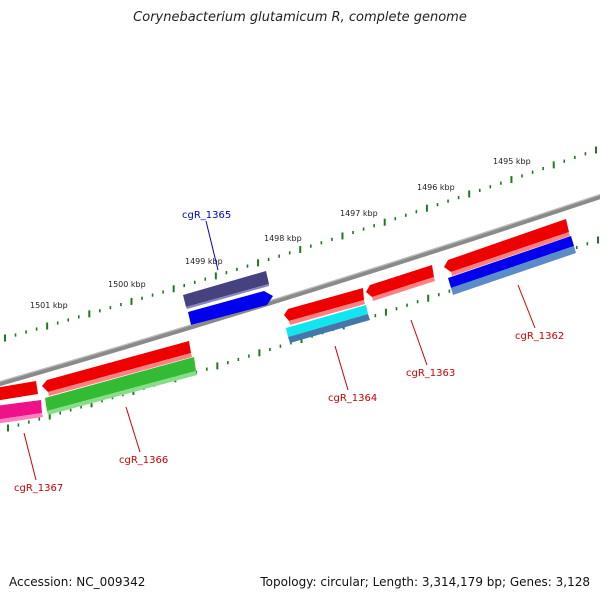  Describe the element at coordinates (539, 336) in the screenshot. I see `gene-label-cgR-1362: cgR_1362` at that location.